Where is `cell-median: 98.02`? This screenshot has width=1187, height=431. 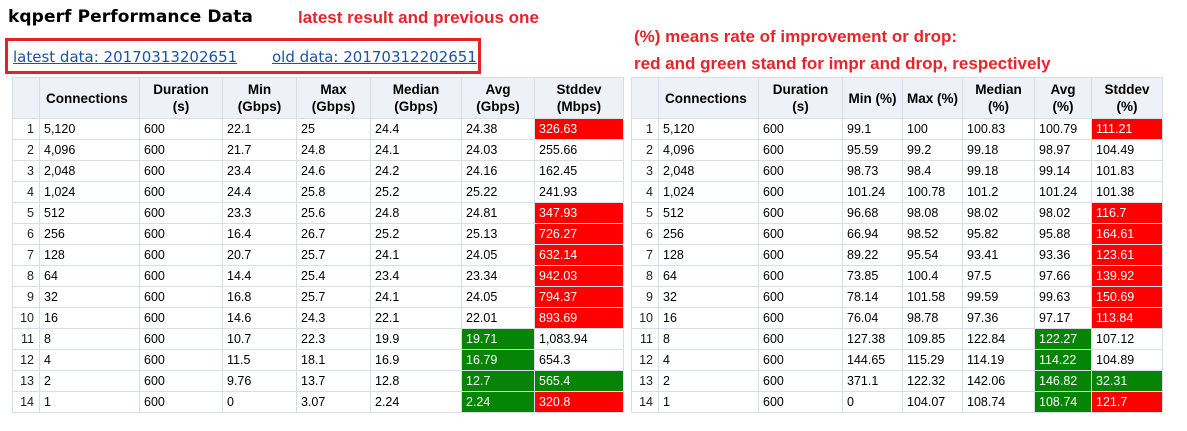 cell-median: 98.02 is located at coordinates (998, 213).